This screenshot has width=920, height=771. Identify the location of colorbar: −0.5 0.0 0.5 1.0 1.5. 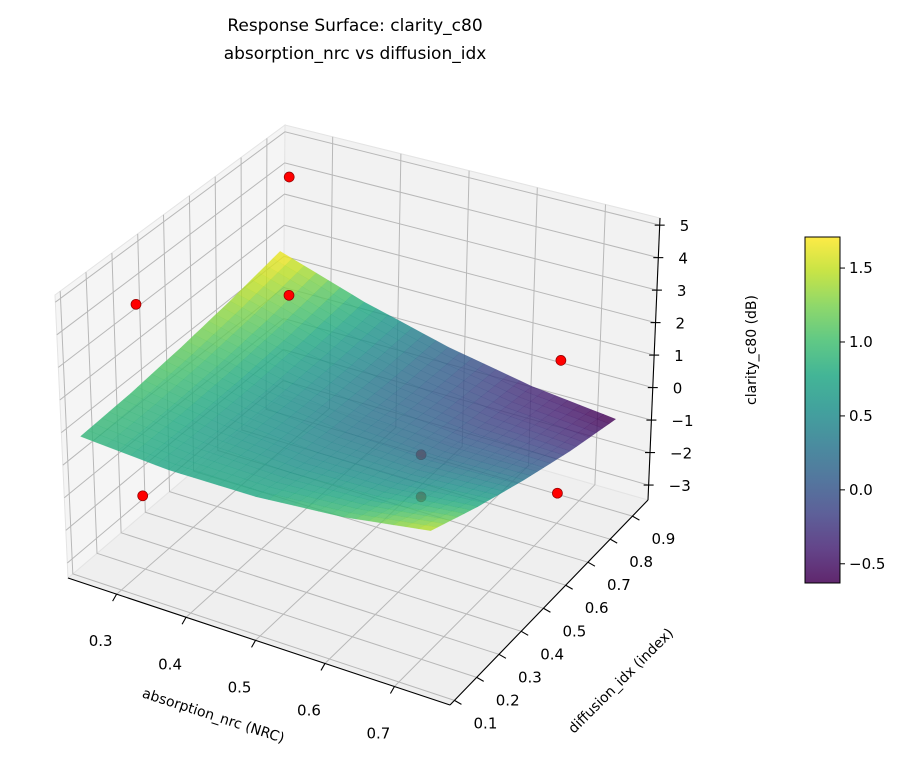
(844, 410).